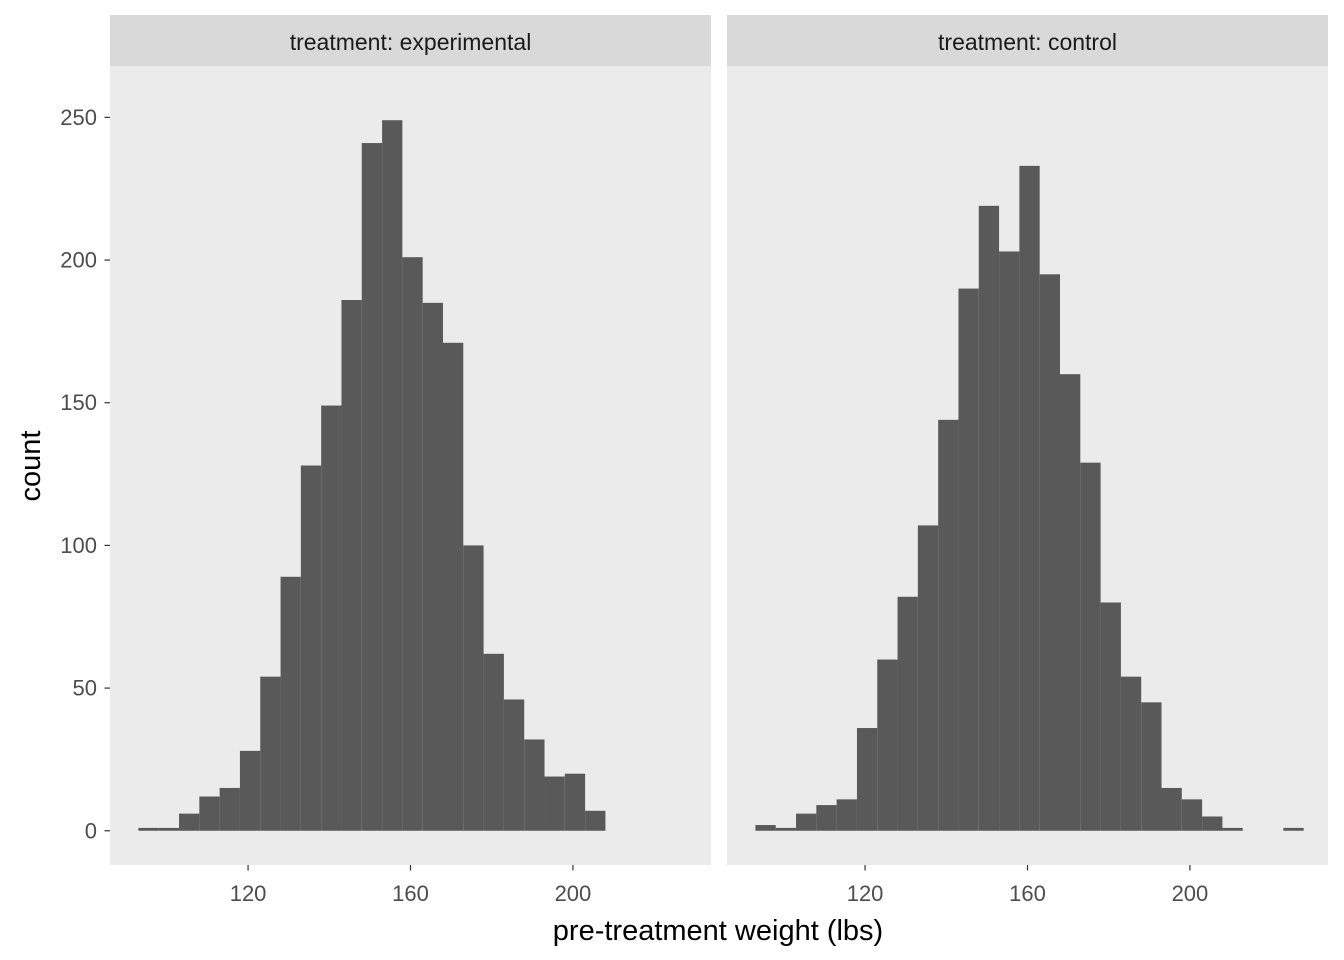 This screenshot has height=960, width=1344. Describe the element at coordinates (78, 117) in the screenshot. I see `y-tick-label: 250` at that location.